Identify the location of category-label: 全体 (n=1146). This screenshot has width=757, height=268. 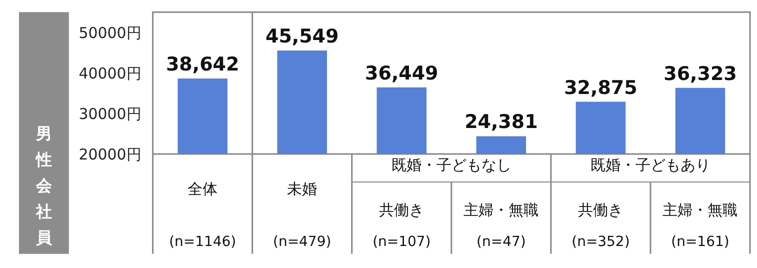
(202, 215).